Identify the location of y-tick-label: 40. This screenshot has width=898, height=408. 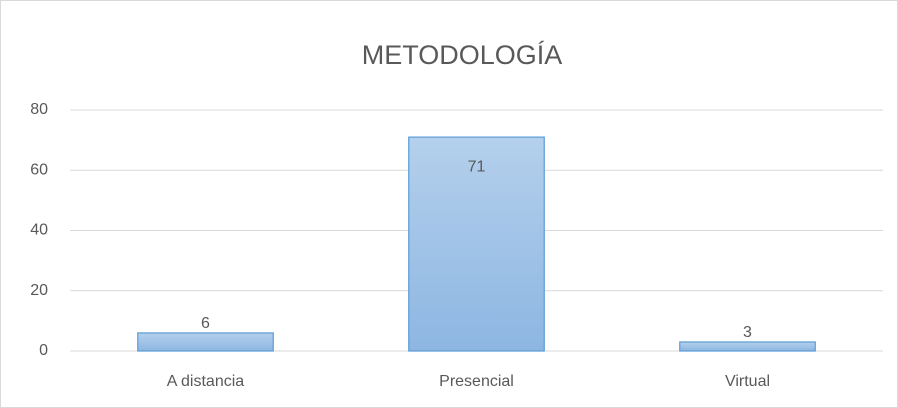
(39, 230).